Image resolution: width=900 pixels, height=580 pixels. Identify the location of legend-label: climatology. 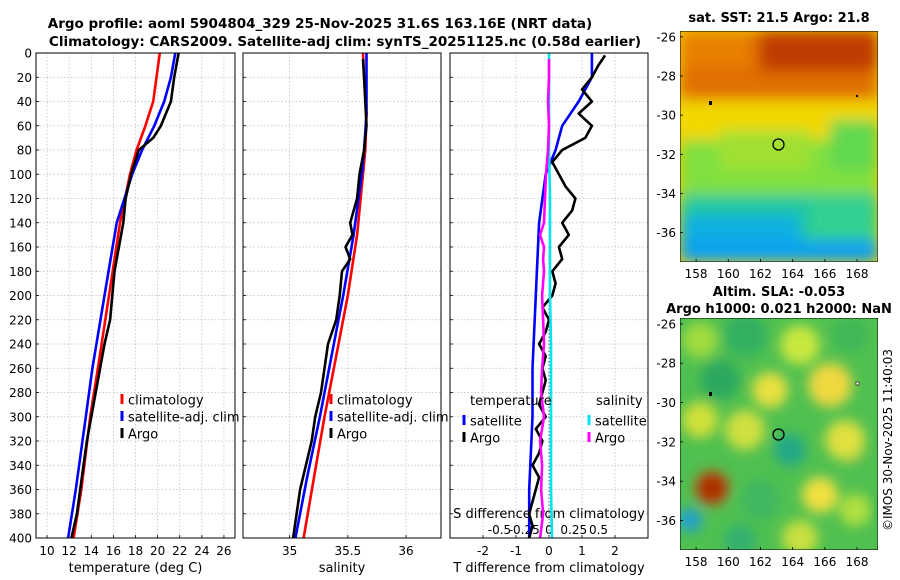
(166, 401).